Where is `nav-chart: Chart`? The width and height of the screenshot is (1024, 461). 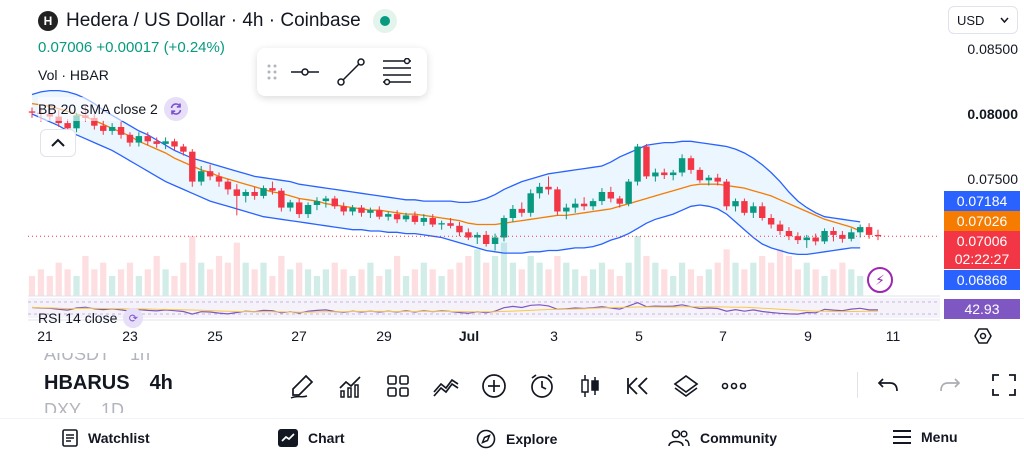
nav-chart: Chart is located at coordinates (311, 438).